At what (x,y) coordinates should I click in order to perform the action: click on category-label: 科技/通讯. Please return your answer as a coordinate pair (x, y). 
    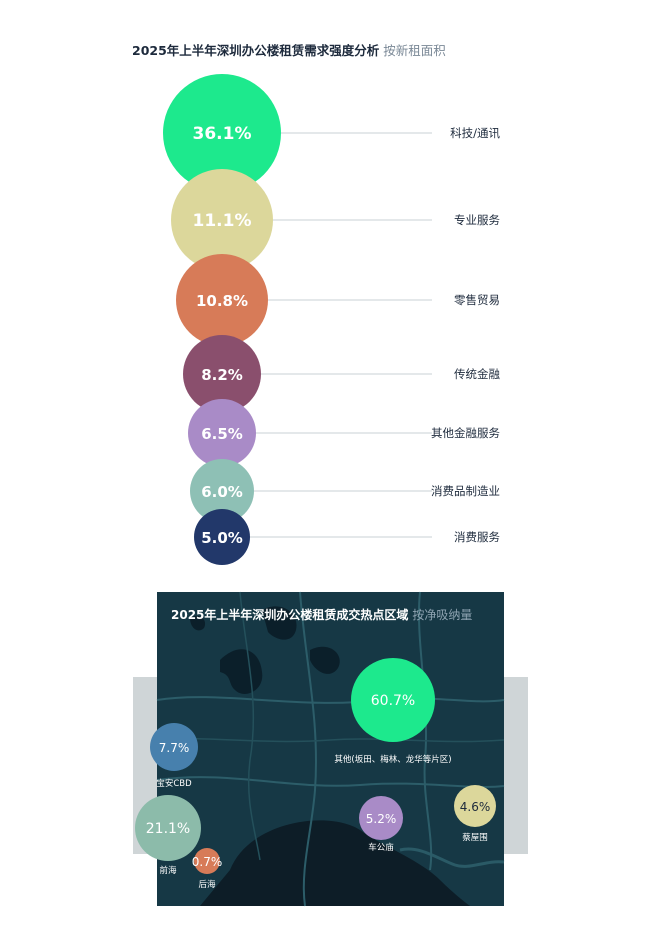
    Looking at the image, I should click on (475, 133).